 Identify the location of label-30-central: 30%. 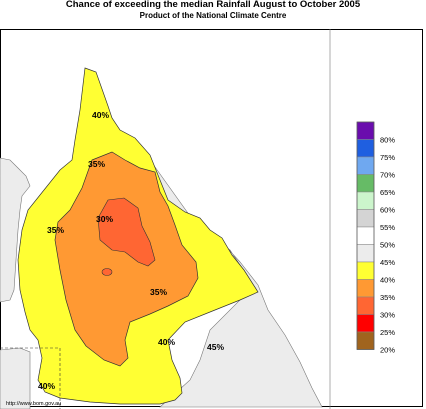
(104, 219).